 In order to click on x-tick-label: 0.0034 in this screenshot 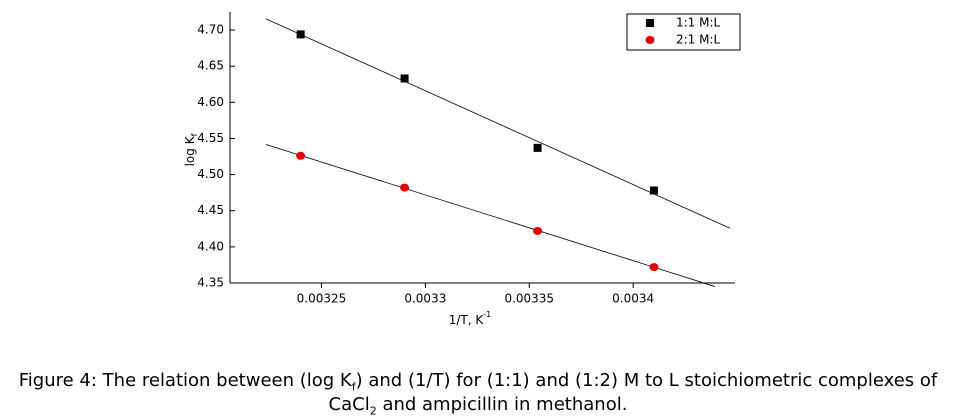, I will do `click(633, 299)`.